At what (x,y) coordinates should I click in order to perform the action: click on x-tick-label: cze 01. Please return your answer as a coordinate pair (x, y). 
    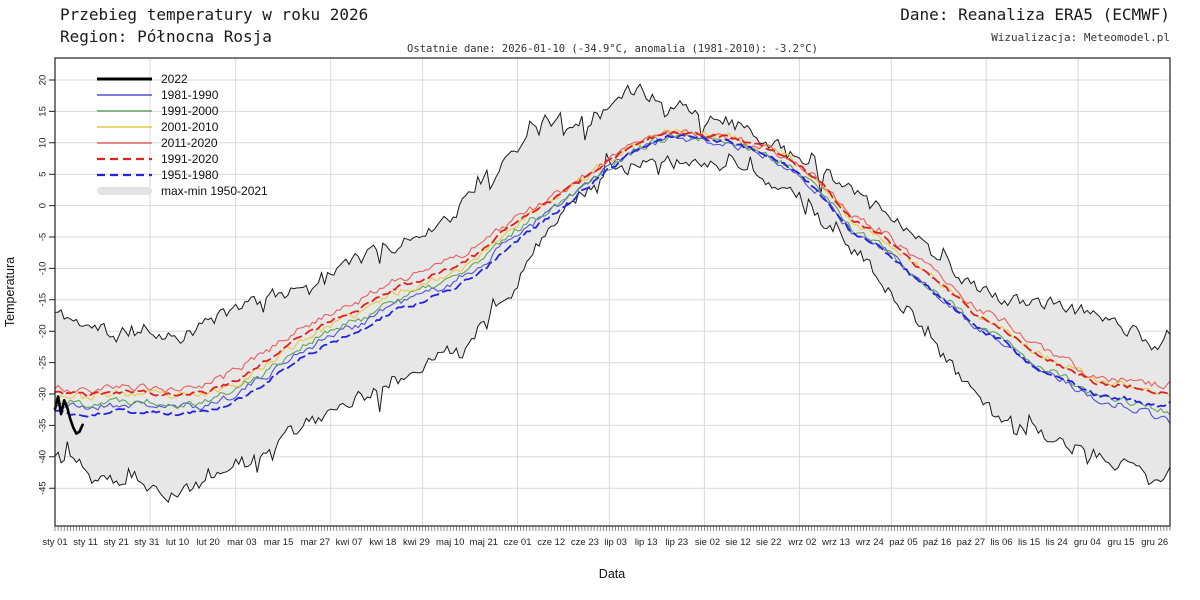
    Looking at the image, I should click on (518, 542).